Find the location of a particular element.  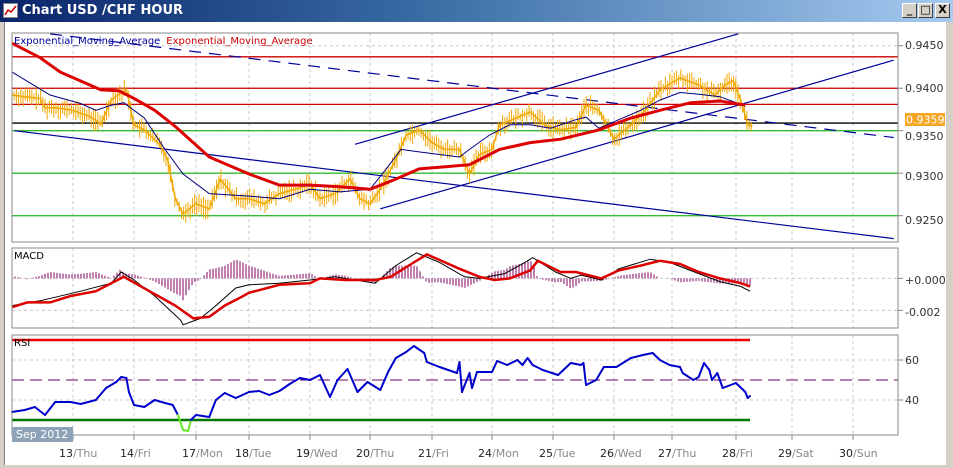

window-title-bar: Chart USD /CHF HOUR _ □ X is located at coordinates (476, 11).